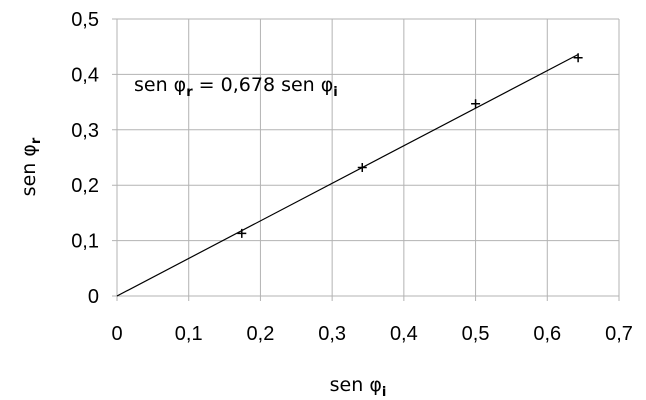  What do you see at coordinates (476, 334) in the screenshot?
I see `x-tick-label-5: 0,5` at bounding box center [476, 334].